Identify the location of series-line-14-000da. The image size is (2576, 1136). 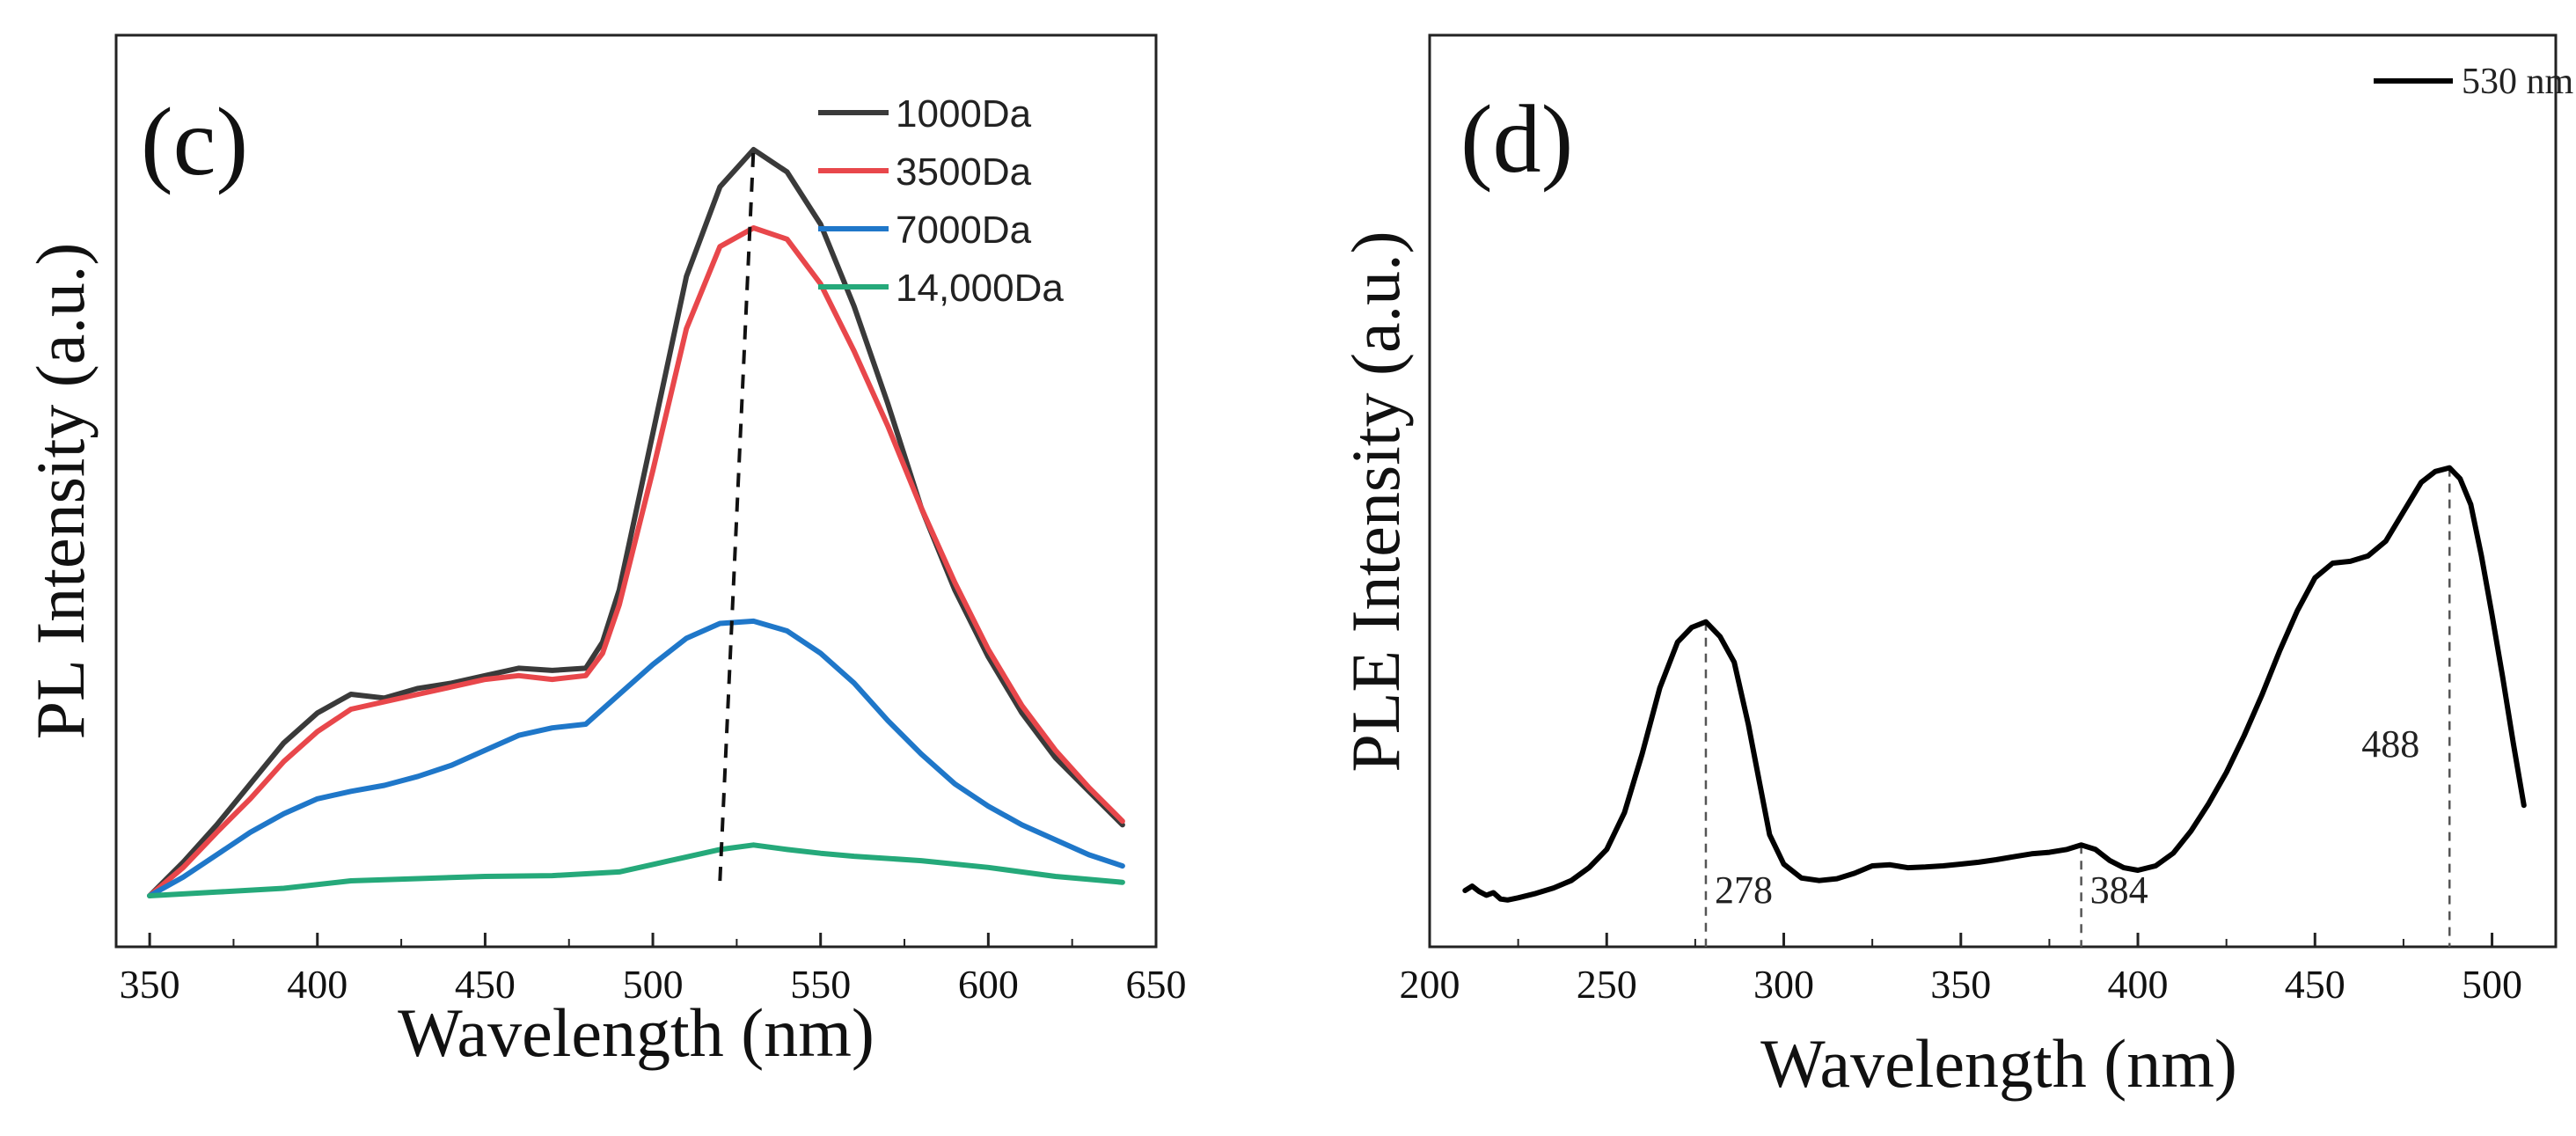
(636, 870).